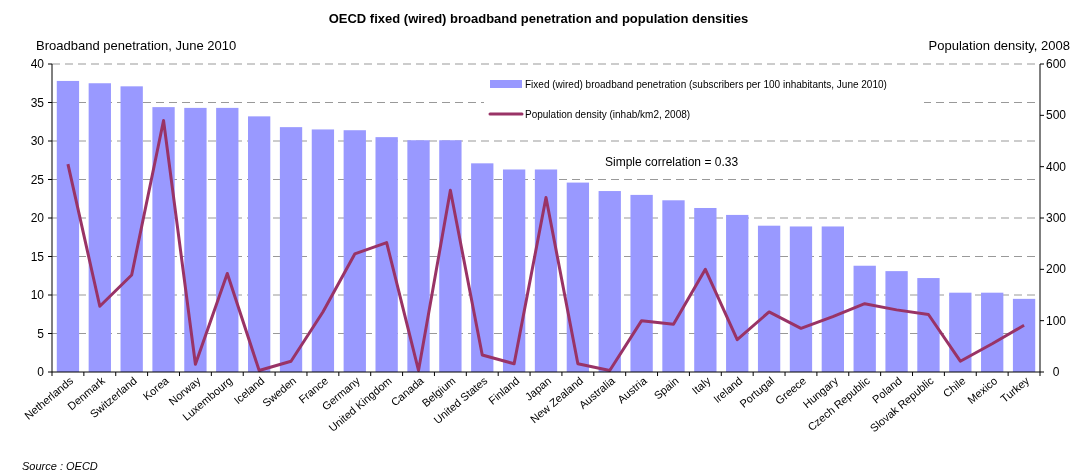 This screenshot has height=475, width=1077. I want to click on legend-label: Fixed (wired) broadband penetration (subscribers per 100 inhabitants, June 2010), so click(706, 84).